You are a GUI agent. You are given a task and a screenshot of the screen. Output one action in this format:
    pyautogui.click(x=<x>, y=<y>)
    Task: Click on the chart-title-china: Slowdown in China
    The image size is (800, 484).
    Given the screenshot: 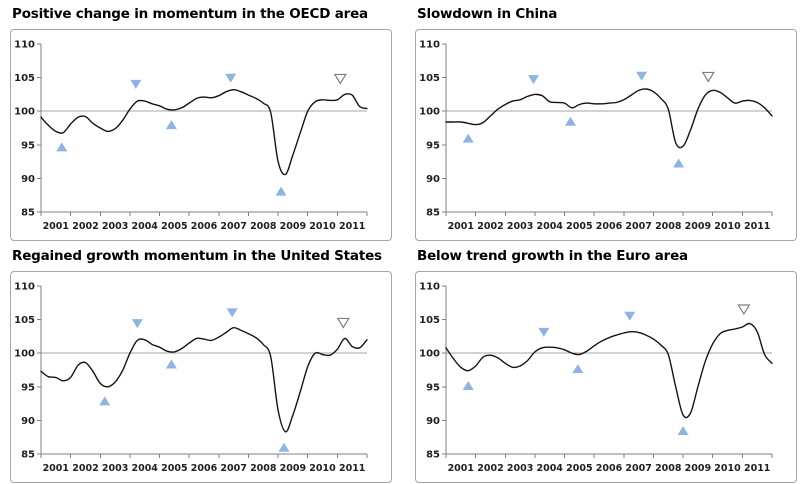 What is the action you would take?
    pyautogui.click(x=487, y=14)
    